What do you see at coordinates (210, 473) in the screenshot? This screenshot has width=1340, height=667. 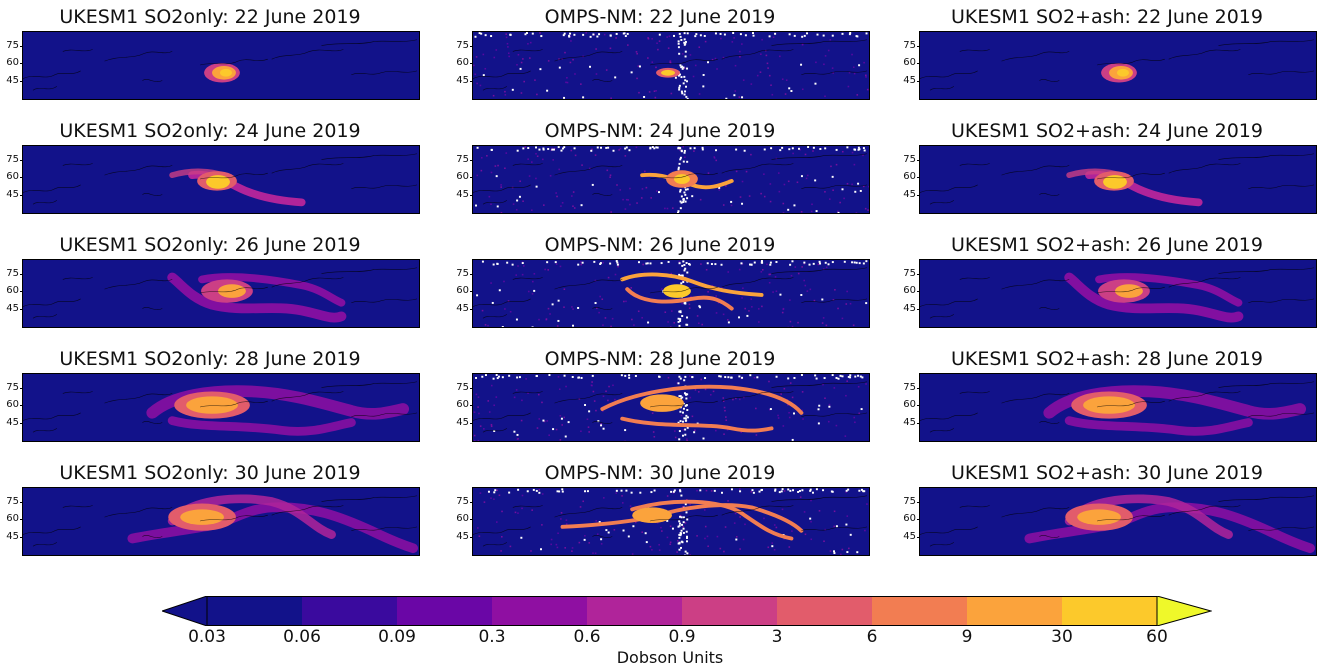 I see `panel-title: UKESM1 SO2only: 30 June 2019` at bounding box center [210, 473].